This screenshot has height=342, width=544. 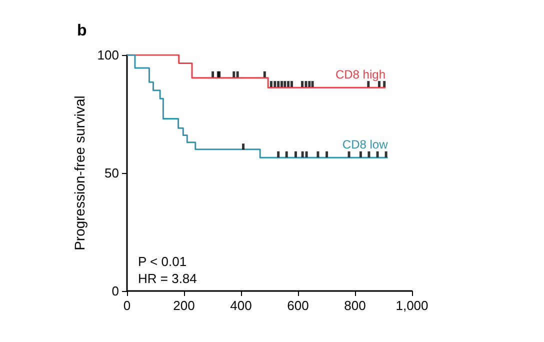 What do you see at coordinates (241, 305) in the screenshot?
I see `x-tick-label: 400` at bounding box center [241, 305].